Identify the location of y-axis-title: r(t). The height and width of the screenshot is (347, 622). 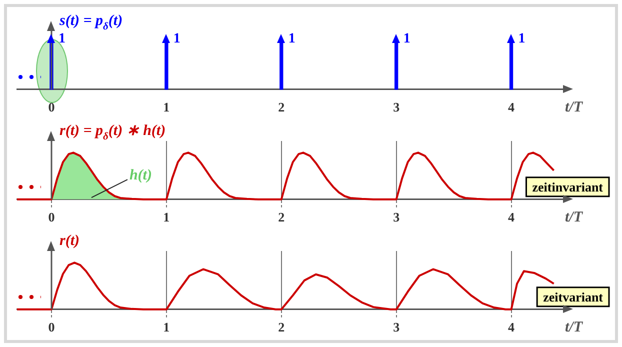
(69, 241).